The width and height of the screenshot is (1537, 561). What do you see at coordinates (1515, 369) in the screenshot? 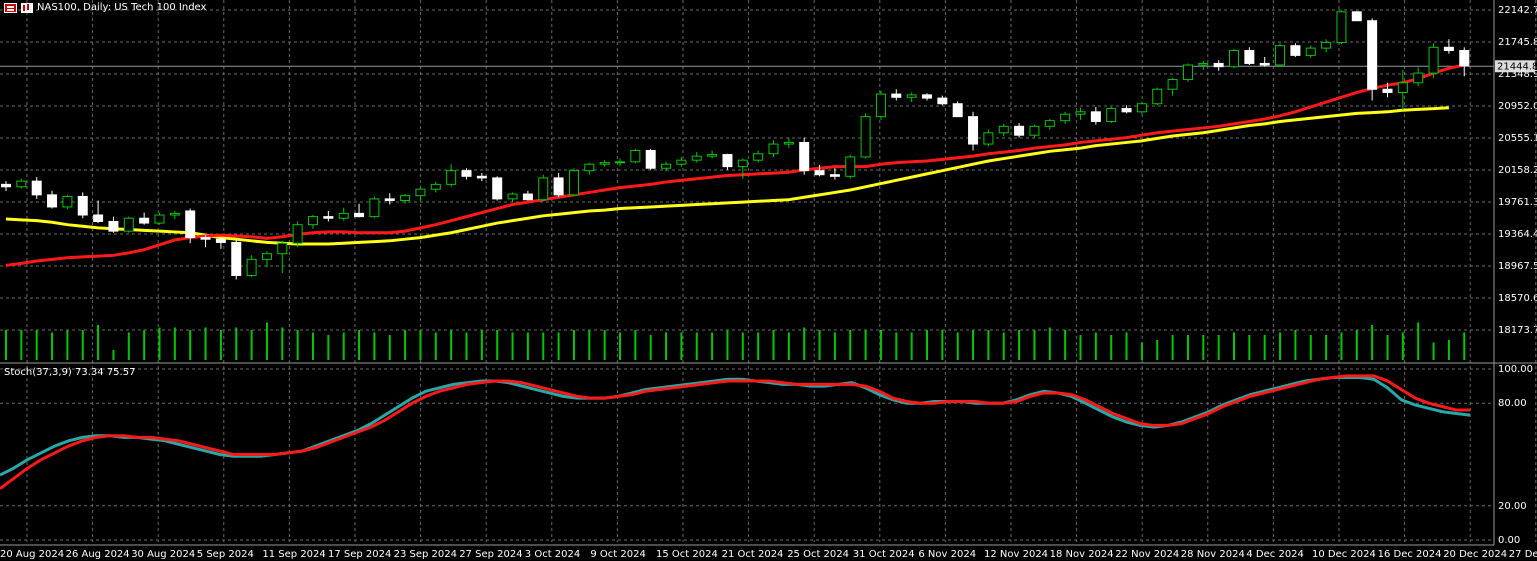
I see `stoch-tick-label: 100.00` at bounding box center [1515, 369].